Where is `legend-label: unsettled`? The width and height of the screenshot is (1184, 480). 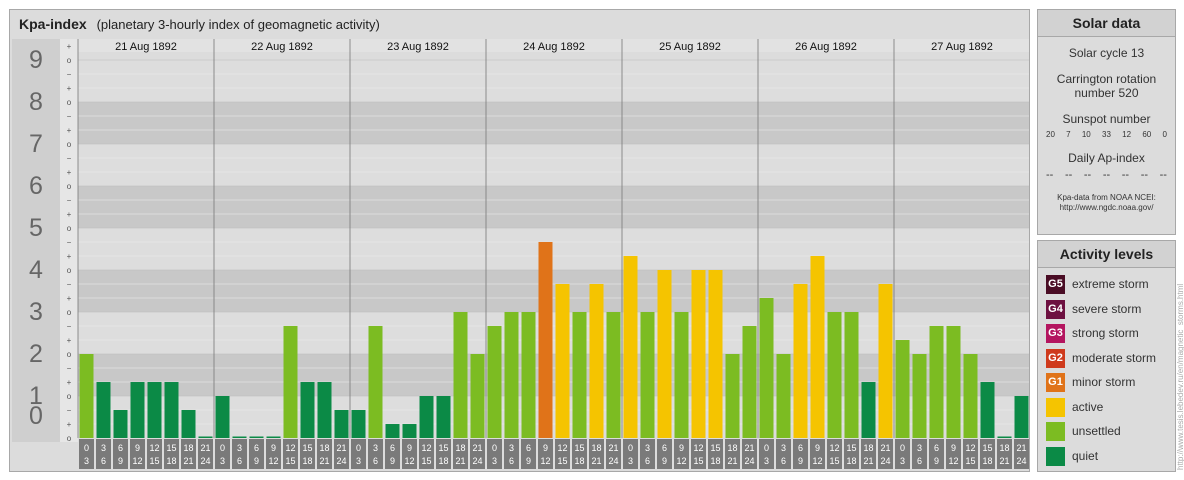
legend-label: unsettled is located at coordinates (1096, 431).